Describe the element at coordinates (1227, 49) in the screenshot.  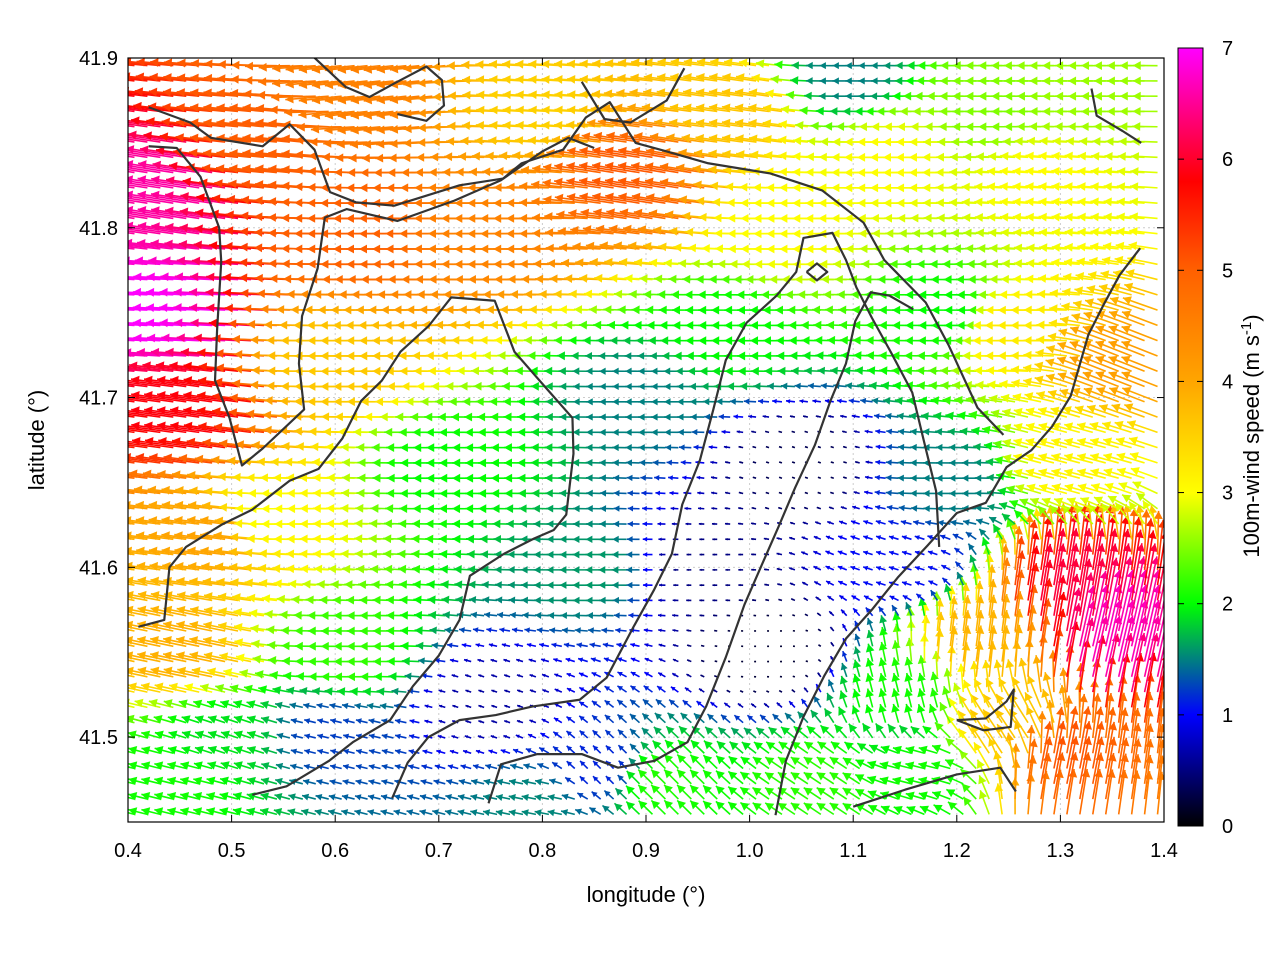
I see `colorbar-tick-label: 7` at that location.